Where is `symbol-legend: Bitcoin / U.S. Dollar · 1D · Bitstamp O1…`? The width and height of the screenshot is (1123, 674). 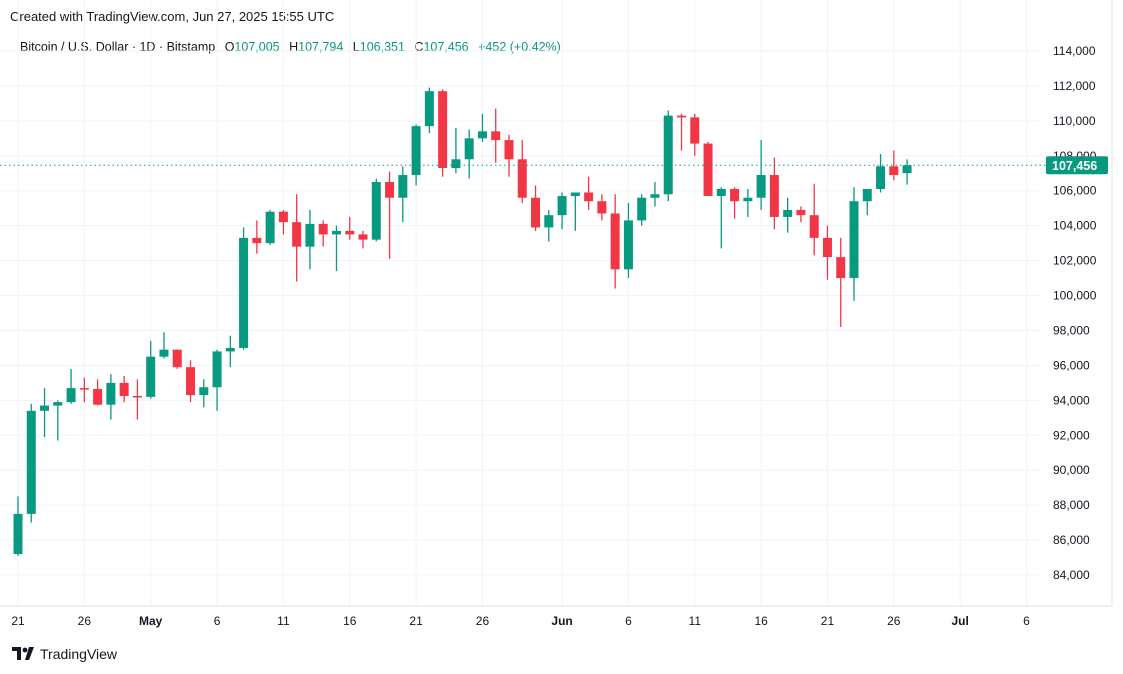
symbol-legend: Bitcoin / U.S. Dollar · 1D · Bitstamp O1… is located at coordinates (290, 47).